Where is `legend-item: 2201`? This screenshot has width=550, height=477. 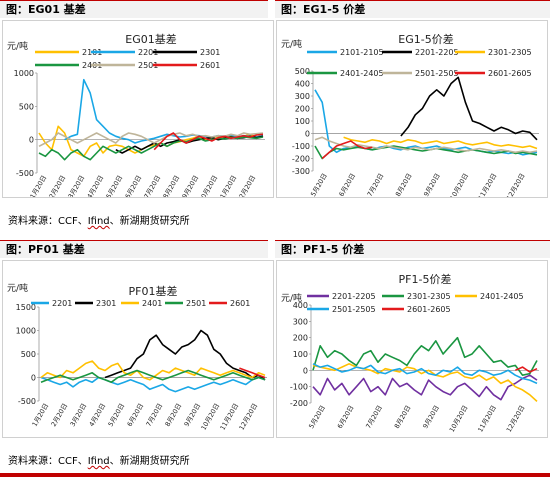
legend-item: 2201 is located at coordinates (124, 52).